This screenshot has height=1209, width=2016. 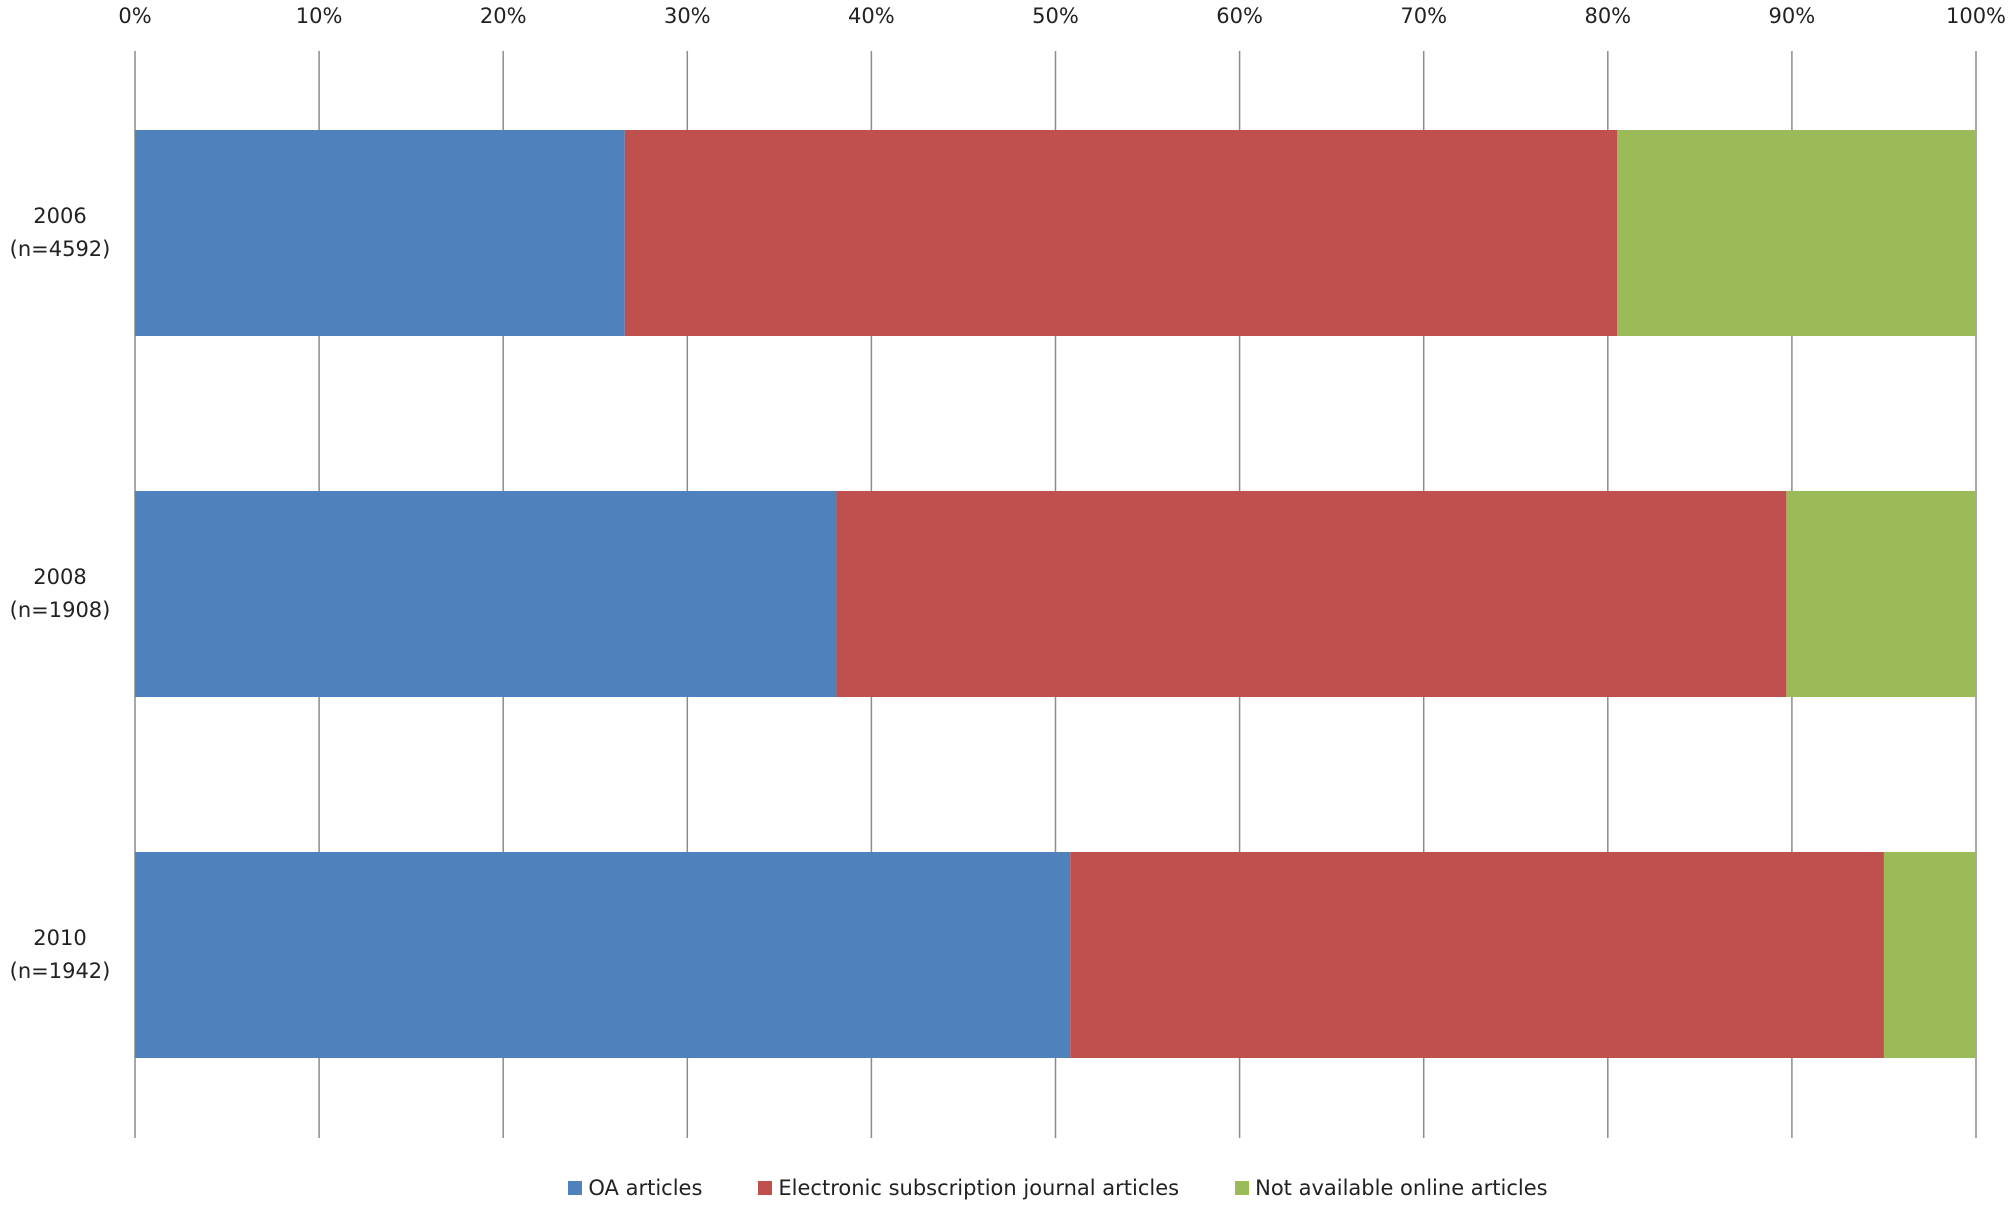 What do you see at coordinates (60, 954) in the screenshot?
I see `y-tick-label: 2010 (n=1942)` at bounding box center [60, 954].